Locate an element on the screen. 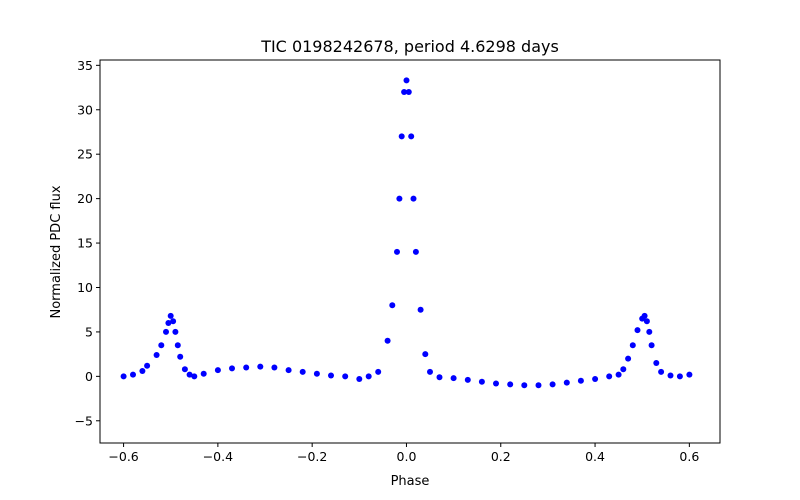 Image resolution: width=800 pixels, height=500 pixels. y-tick-label: 15 is located at coordinates (85, 243).